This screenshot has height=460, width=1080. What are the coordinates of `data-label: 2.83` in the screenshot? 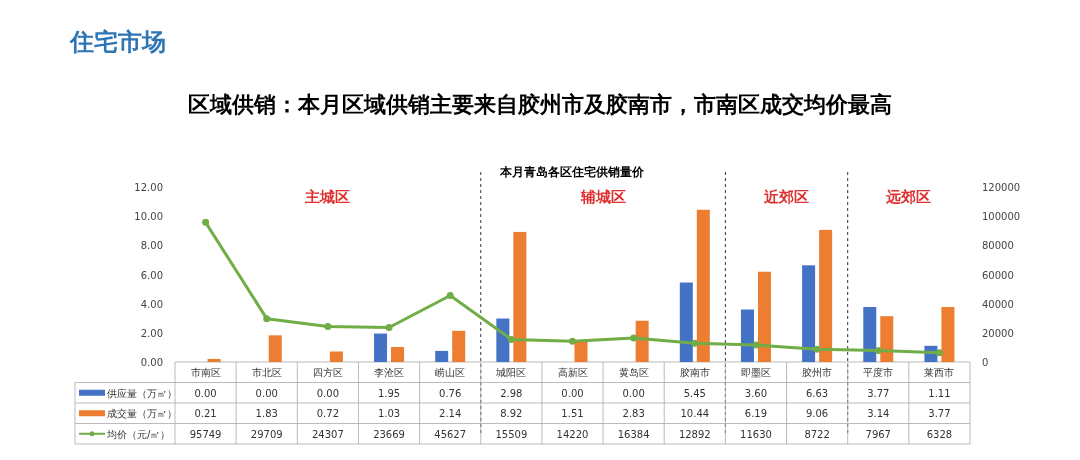 It's located at (633, 414).